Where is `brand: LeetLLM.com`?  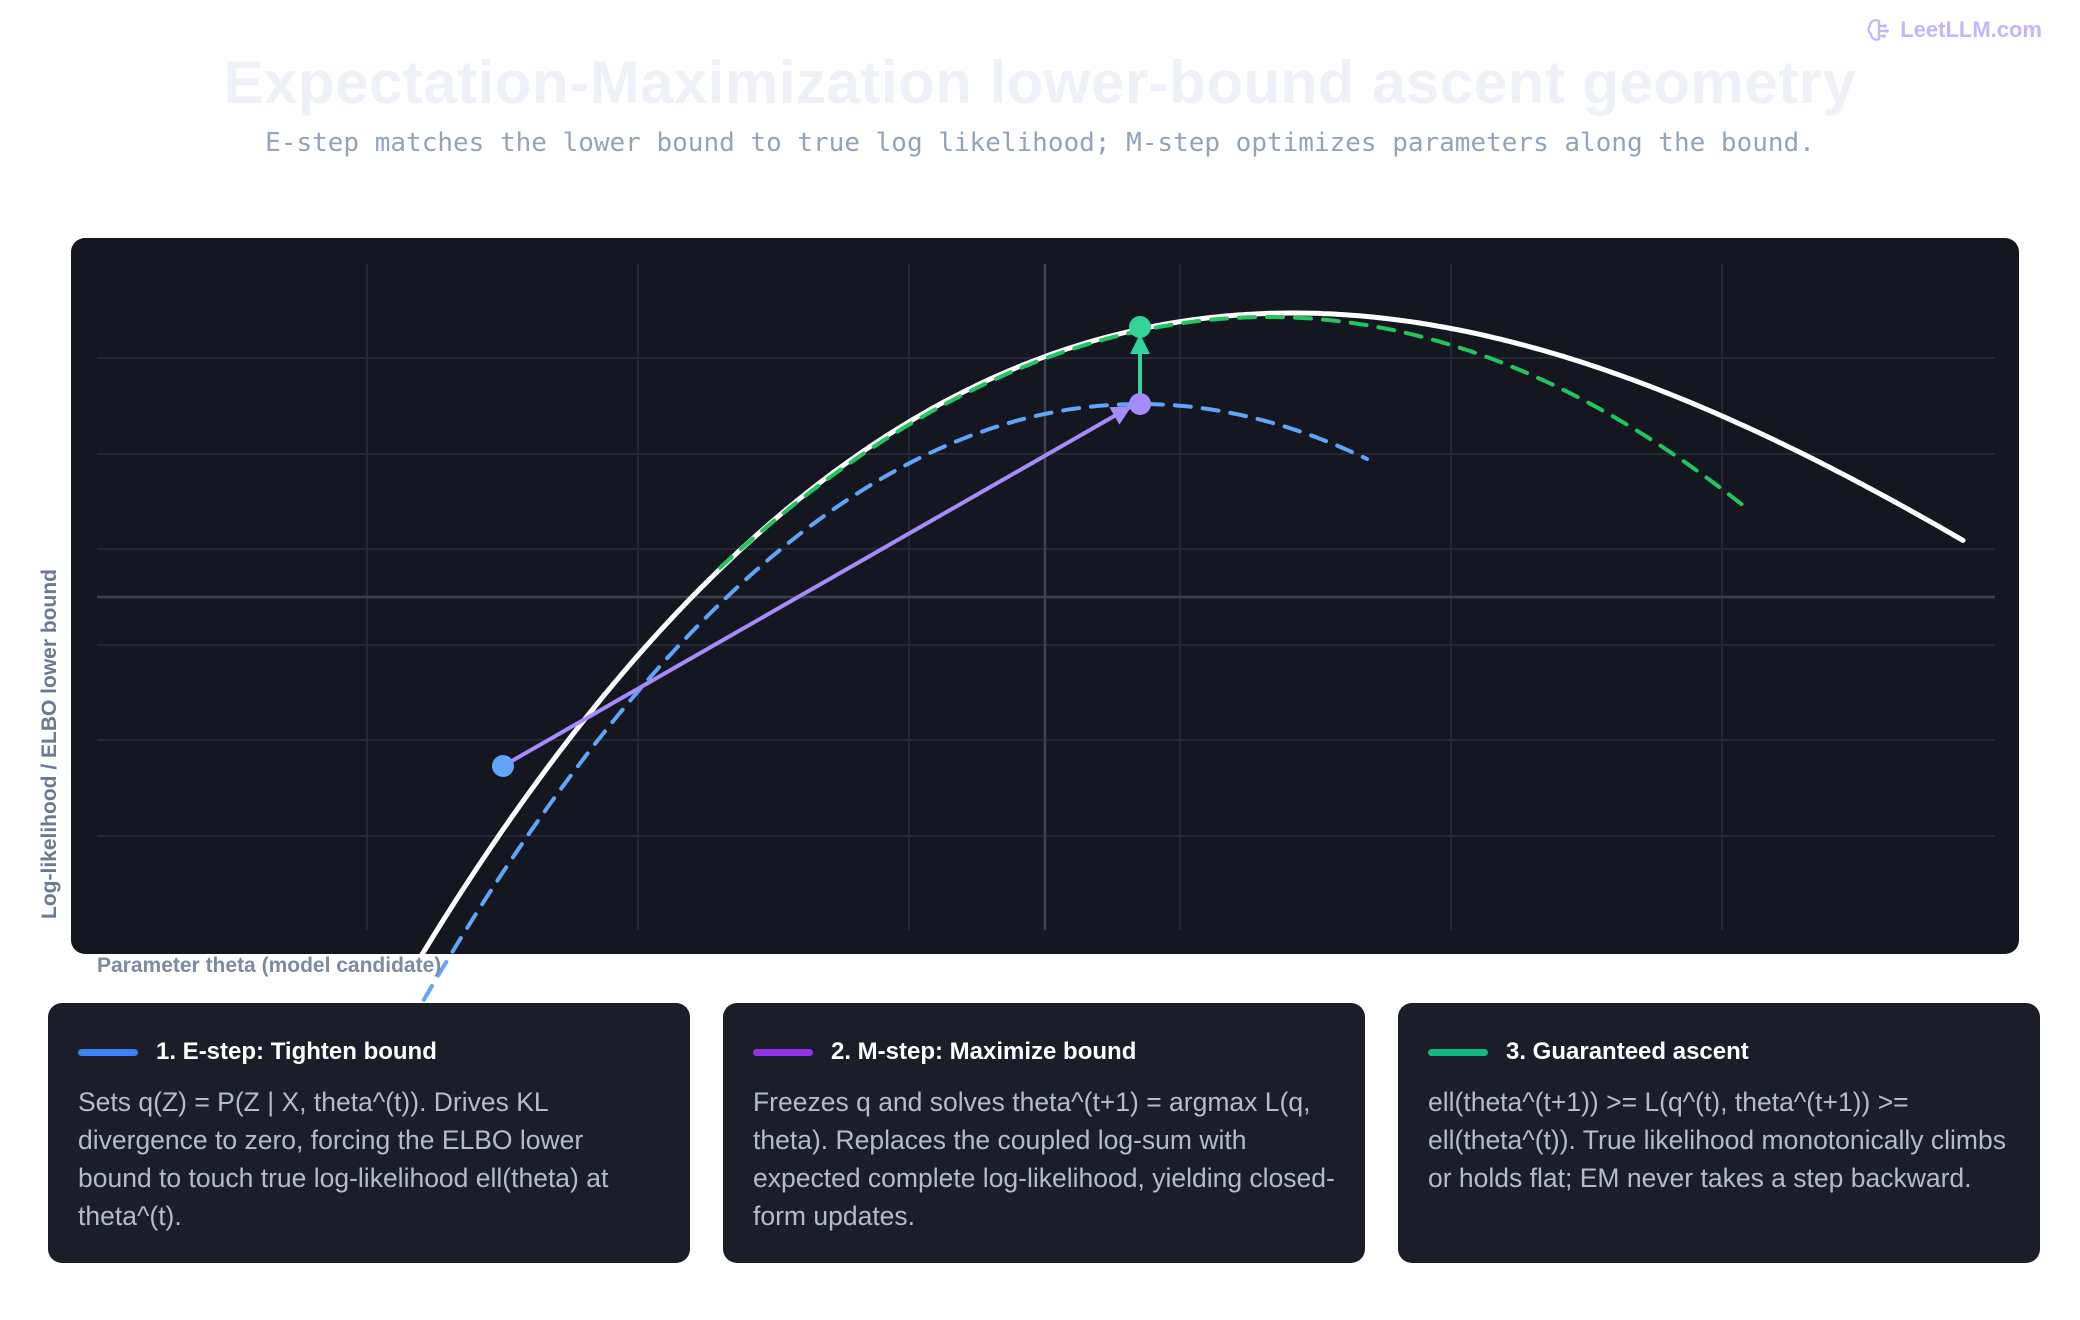 brand: LeetLLM.com is located at coordinates (1954, 30).